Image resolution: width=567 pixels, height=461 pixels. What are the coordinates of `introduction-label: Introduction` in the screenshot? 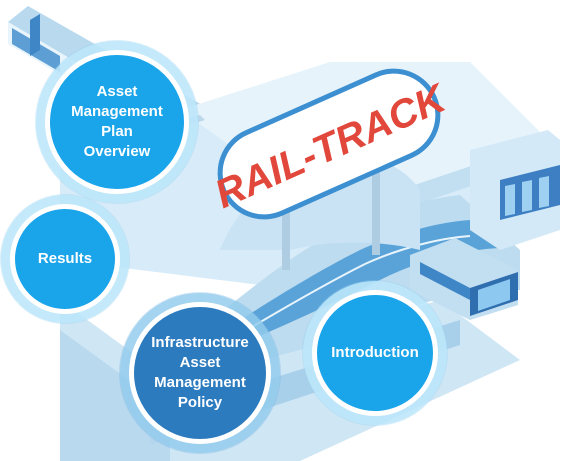 It's located at (375, 352).